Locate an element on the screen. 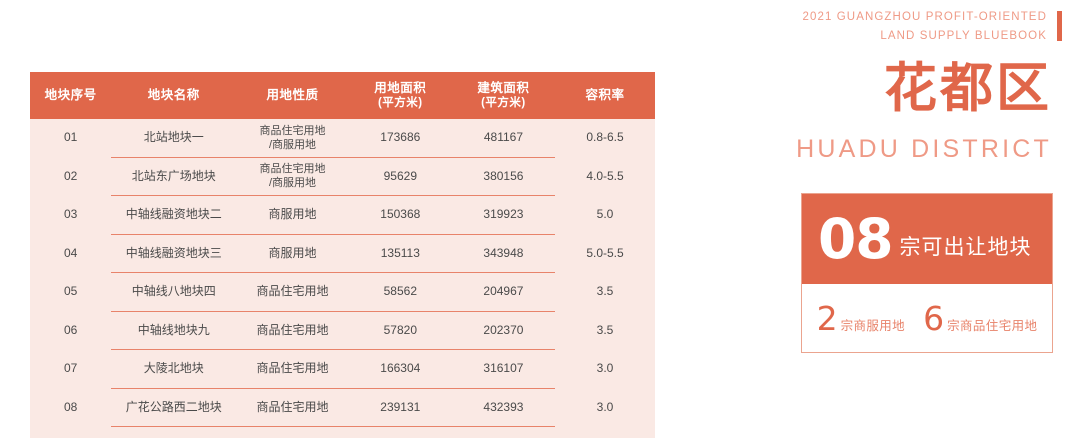  cell-name: 中轴线融资地块三 is located at coordinates (174, 253).